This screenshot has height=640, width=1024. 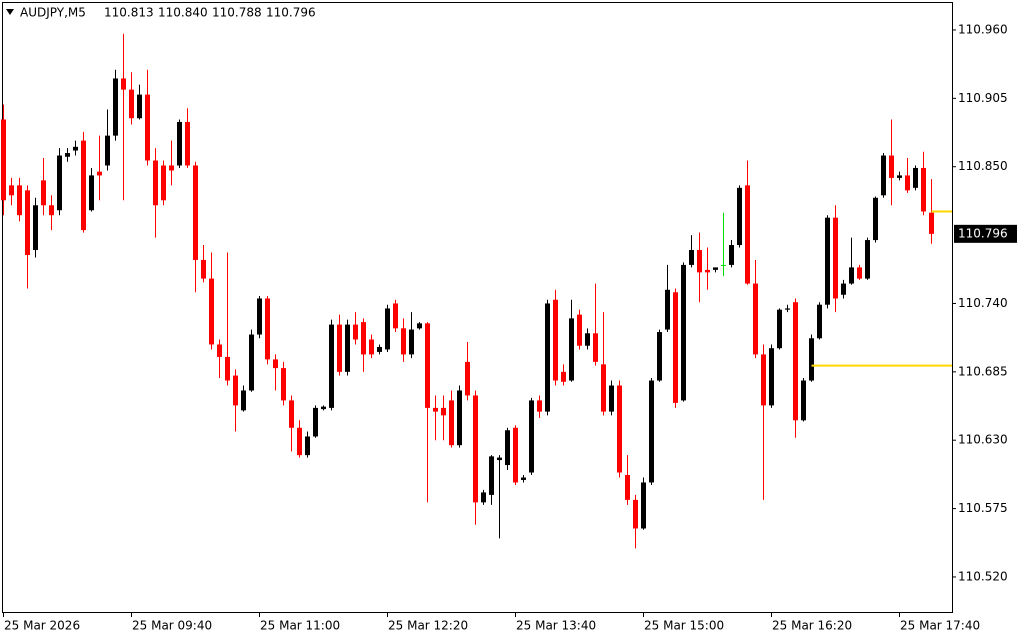 I want to click on x-tick-label: 25 Mar 13:40, so click(x=556, y=626).